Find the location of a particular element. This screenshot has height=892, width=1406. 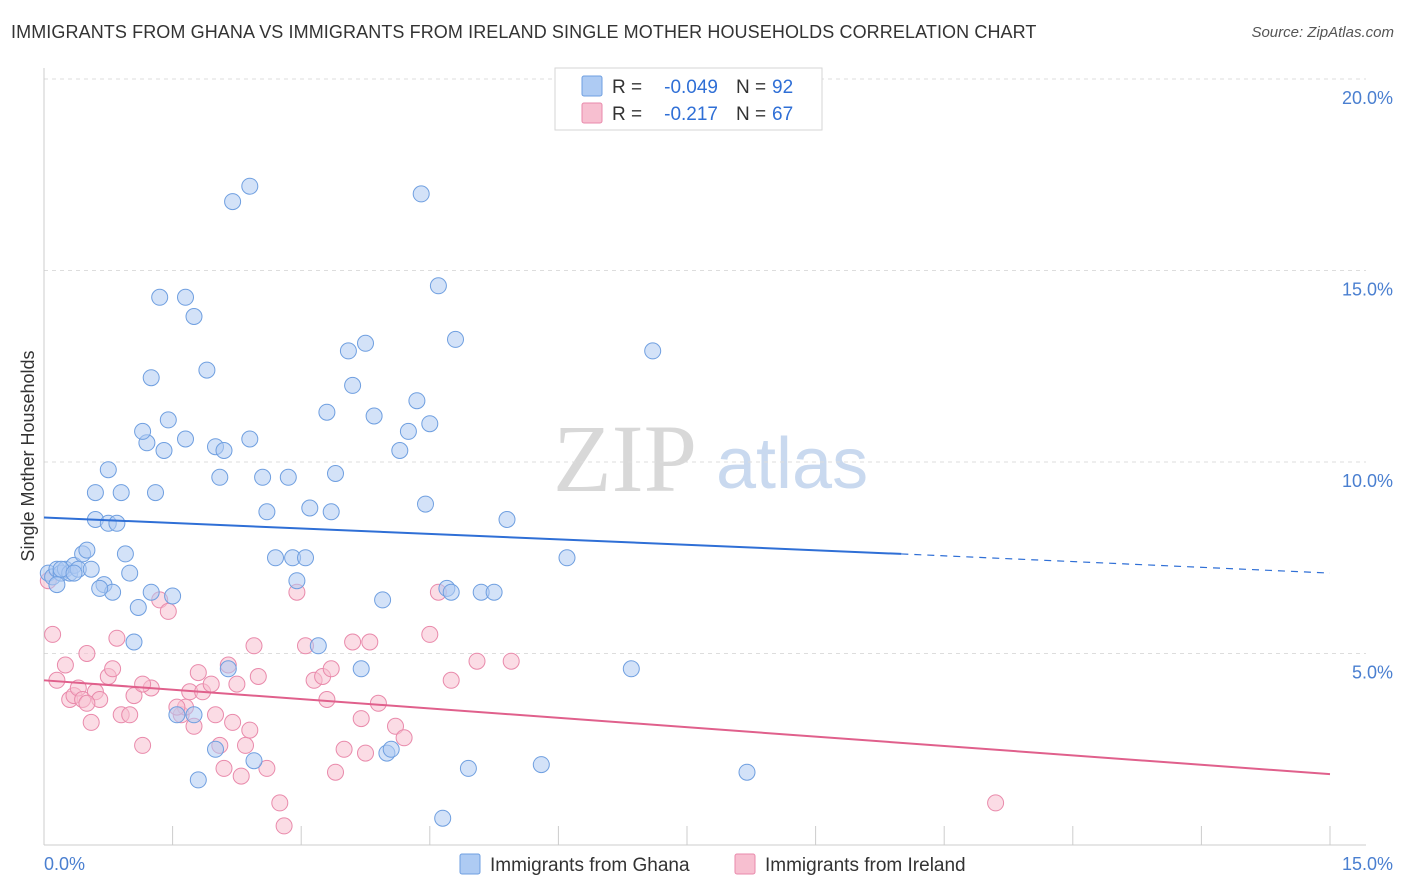

watermark-zip: ZIP is located at coordinates (625, 458).